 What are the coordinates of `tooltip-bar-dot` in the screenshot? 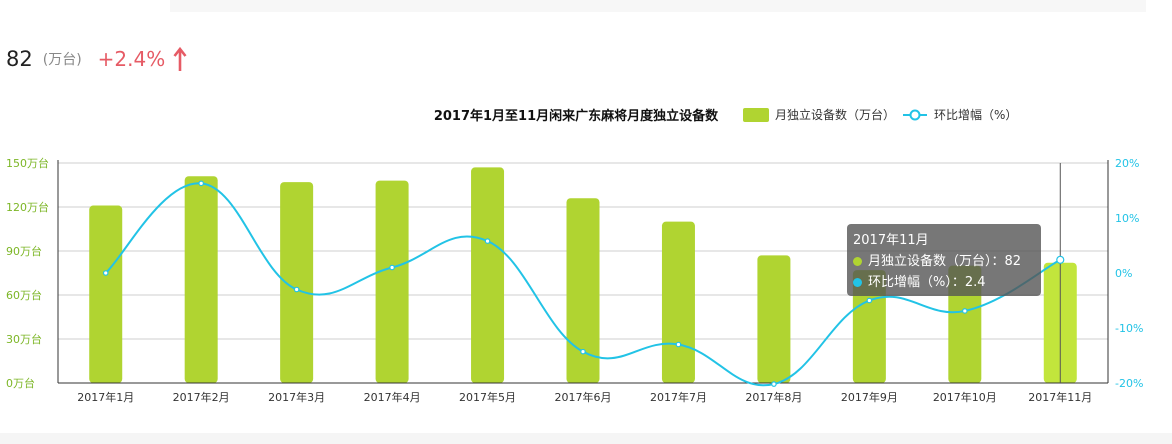 It's located at (857, 261).